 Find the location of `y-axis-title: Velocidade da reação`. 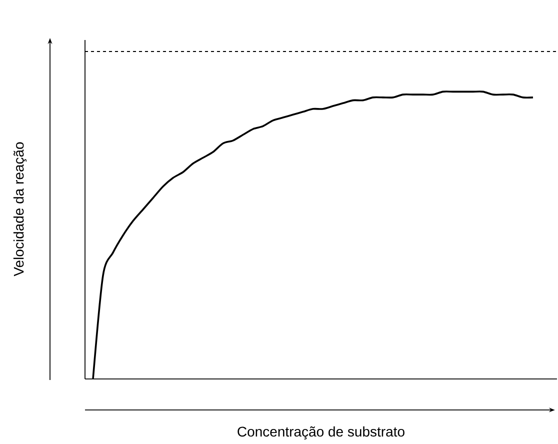

y-axis-title: Velocidade da reação is located at coordinates (20, 209).